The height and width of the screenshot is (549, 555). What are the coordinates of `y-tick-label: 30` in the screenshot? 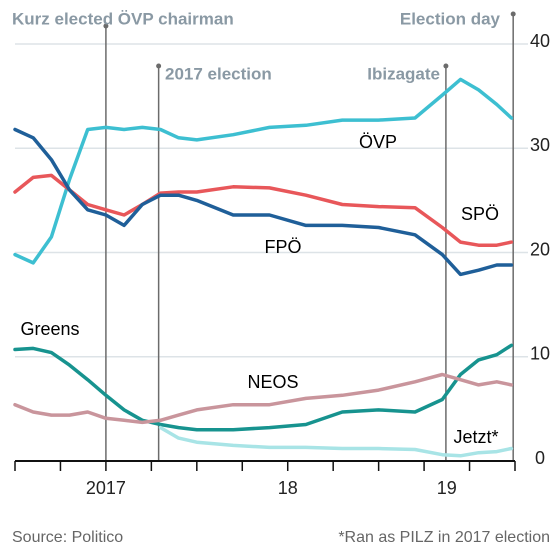 It's located at (540, 145).